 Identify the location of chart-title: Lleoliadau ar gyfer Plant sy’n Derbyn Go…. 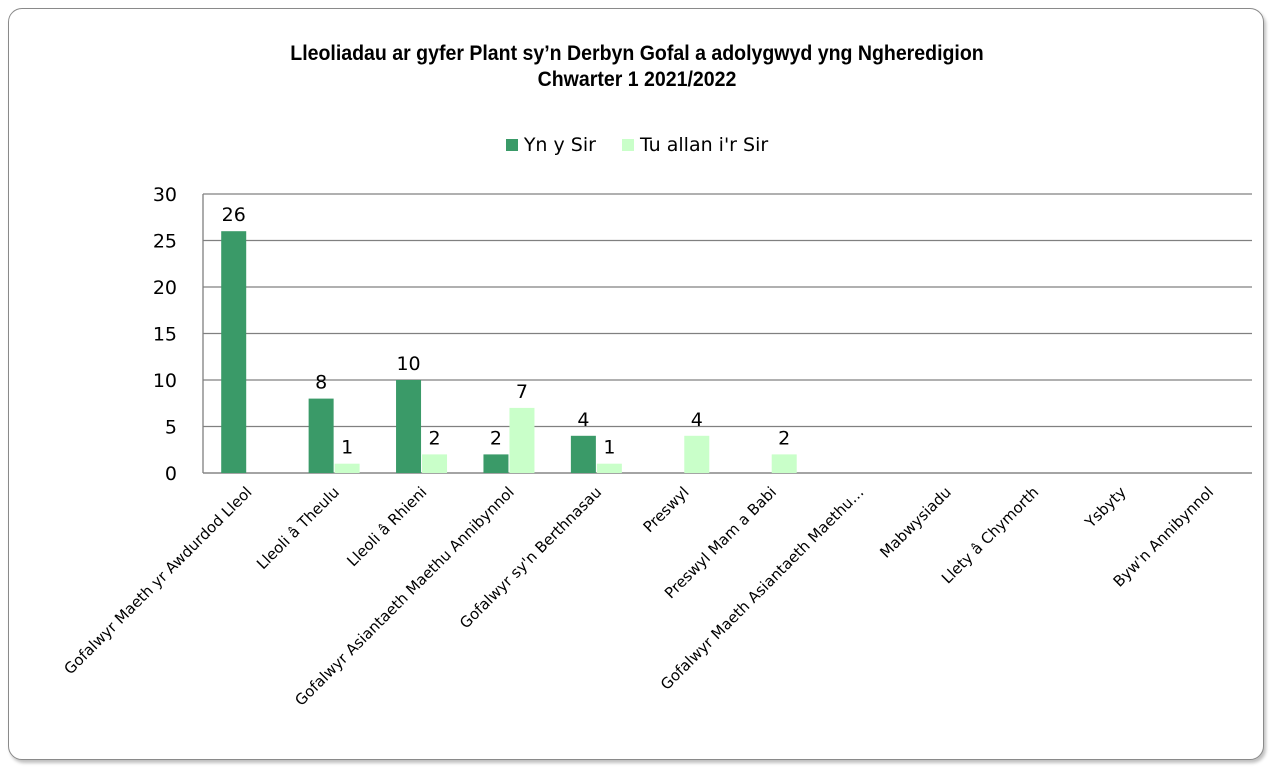
(637, 53).